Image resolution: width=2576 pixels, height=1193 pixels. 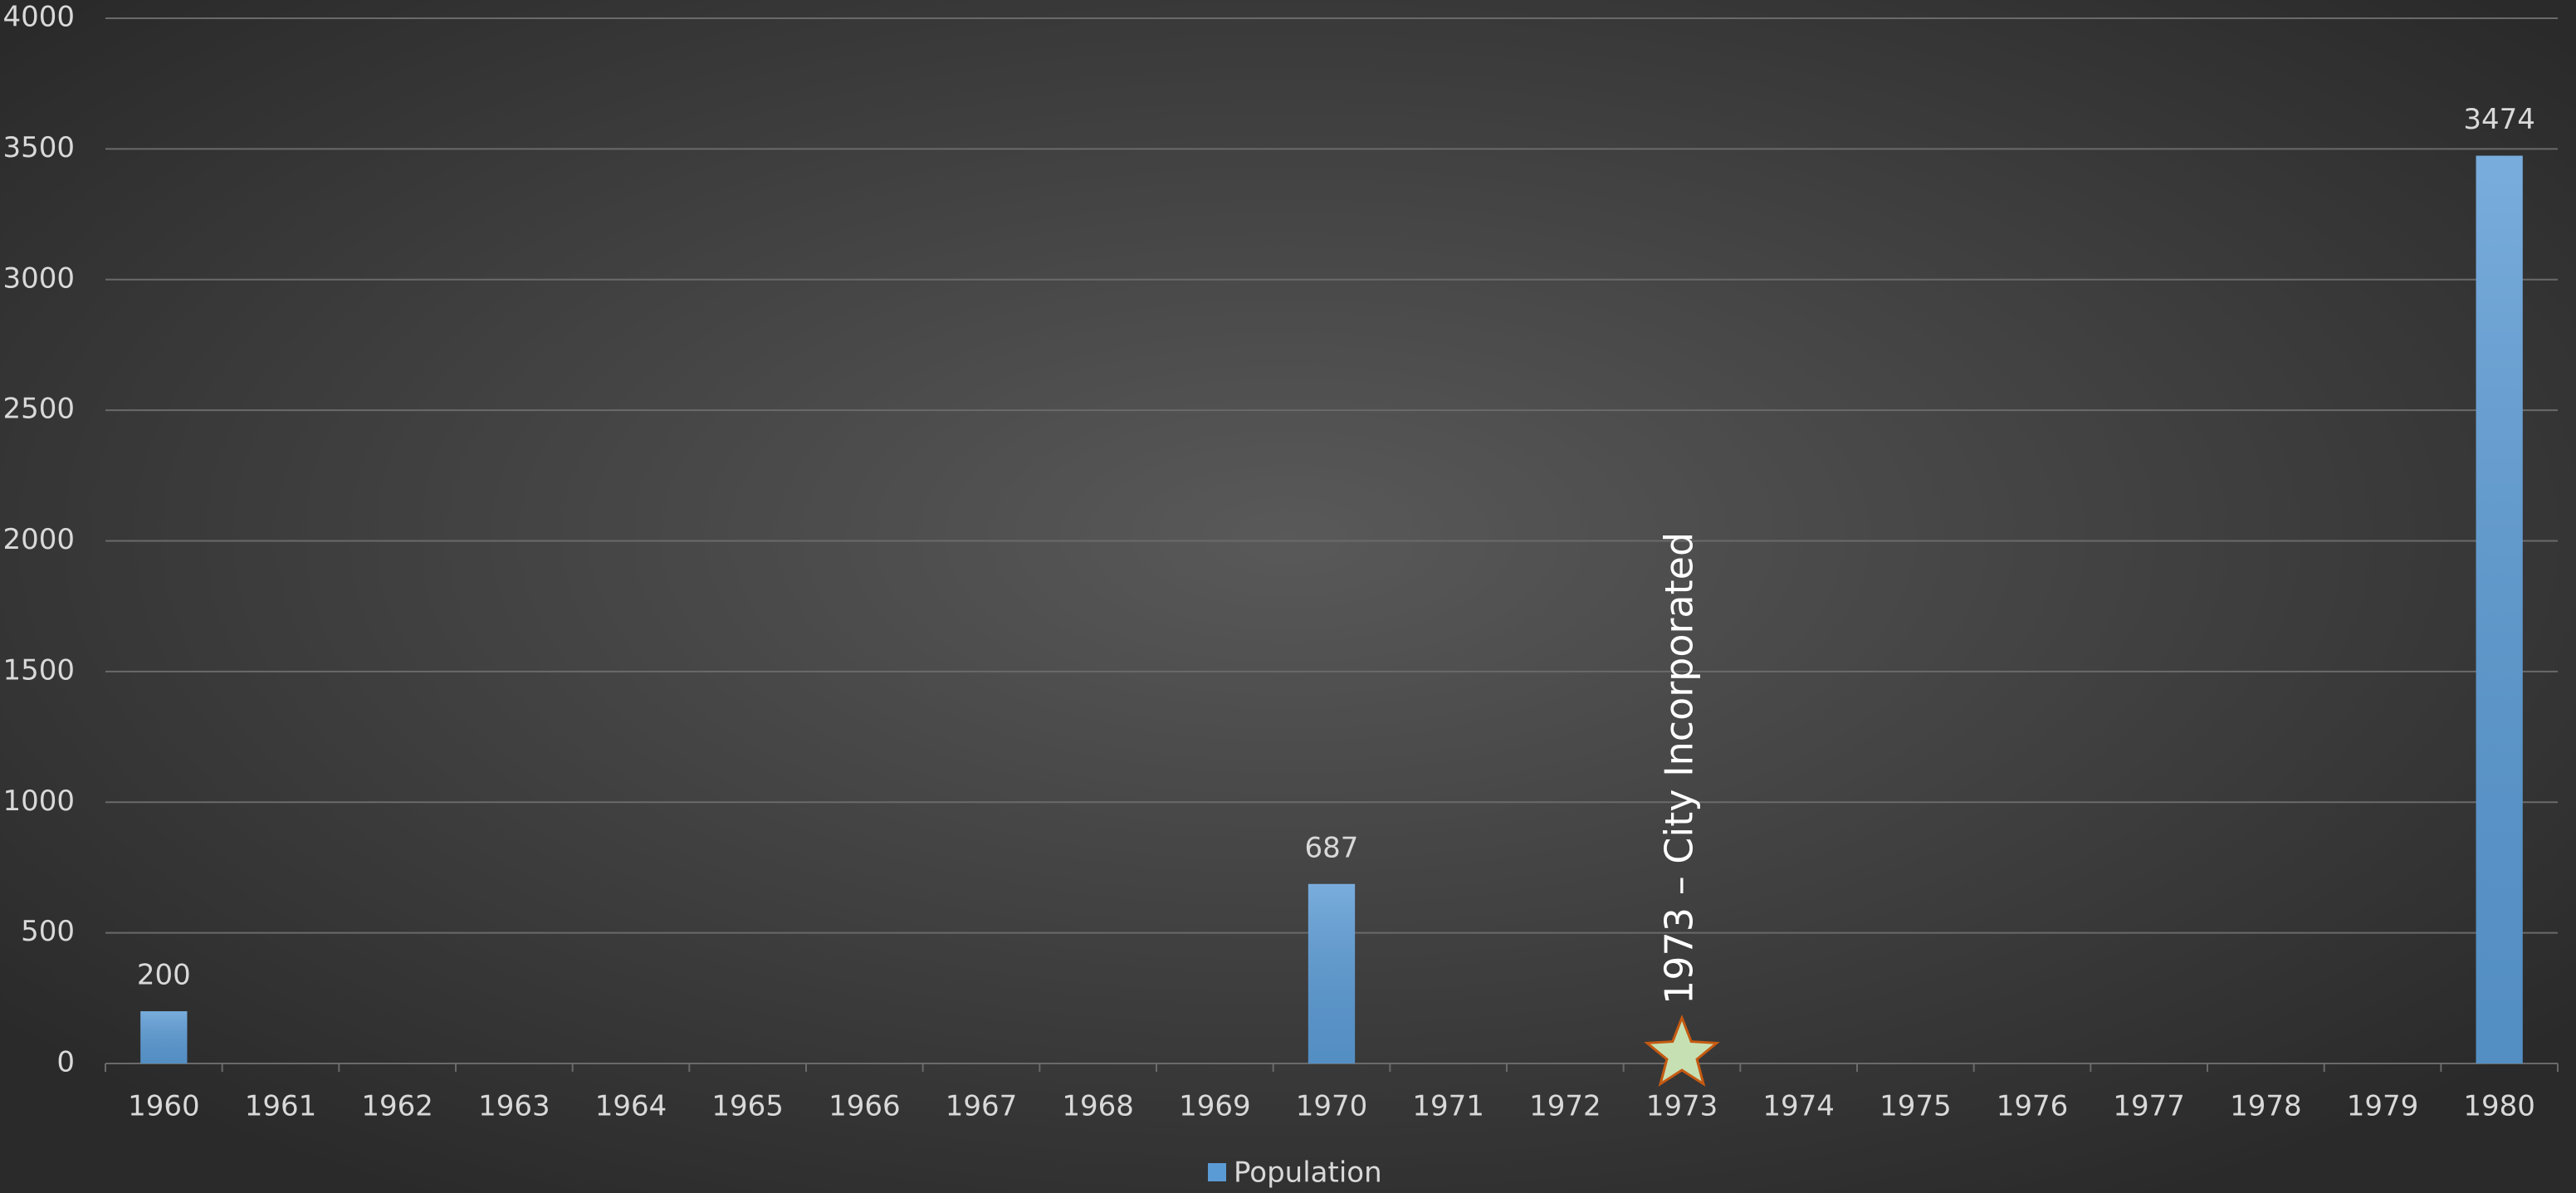 What do you see at coordinates (65, 1062) in the screenshot?
I see `y-tick-label: 0` at bounding box center [65, 1062].